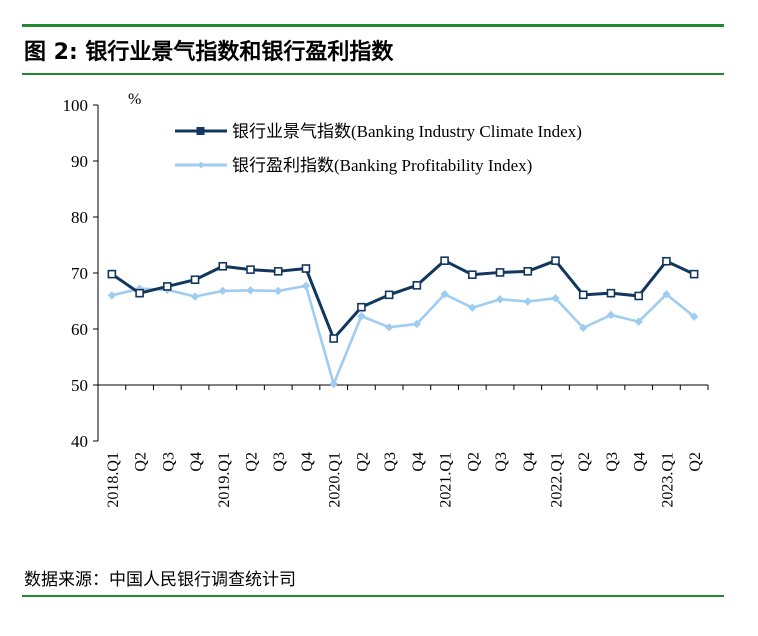 The width and height of the screenshot is (758, 636). What do you see at coordinates (373, 25) in the screenshot?
I see `top-rule` at bounding box center [373, 25].